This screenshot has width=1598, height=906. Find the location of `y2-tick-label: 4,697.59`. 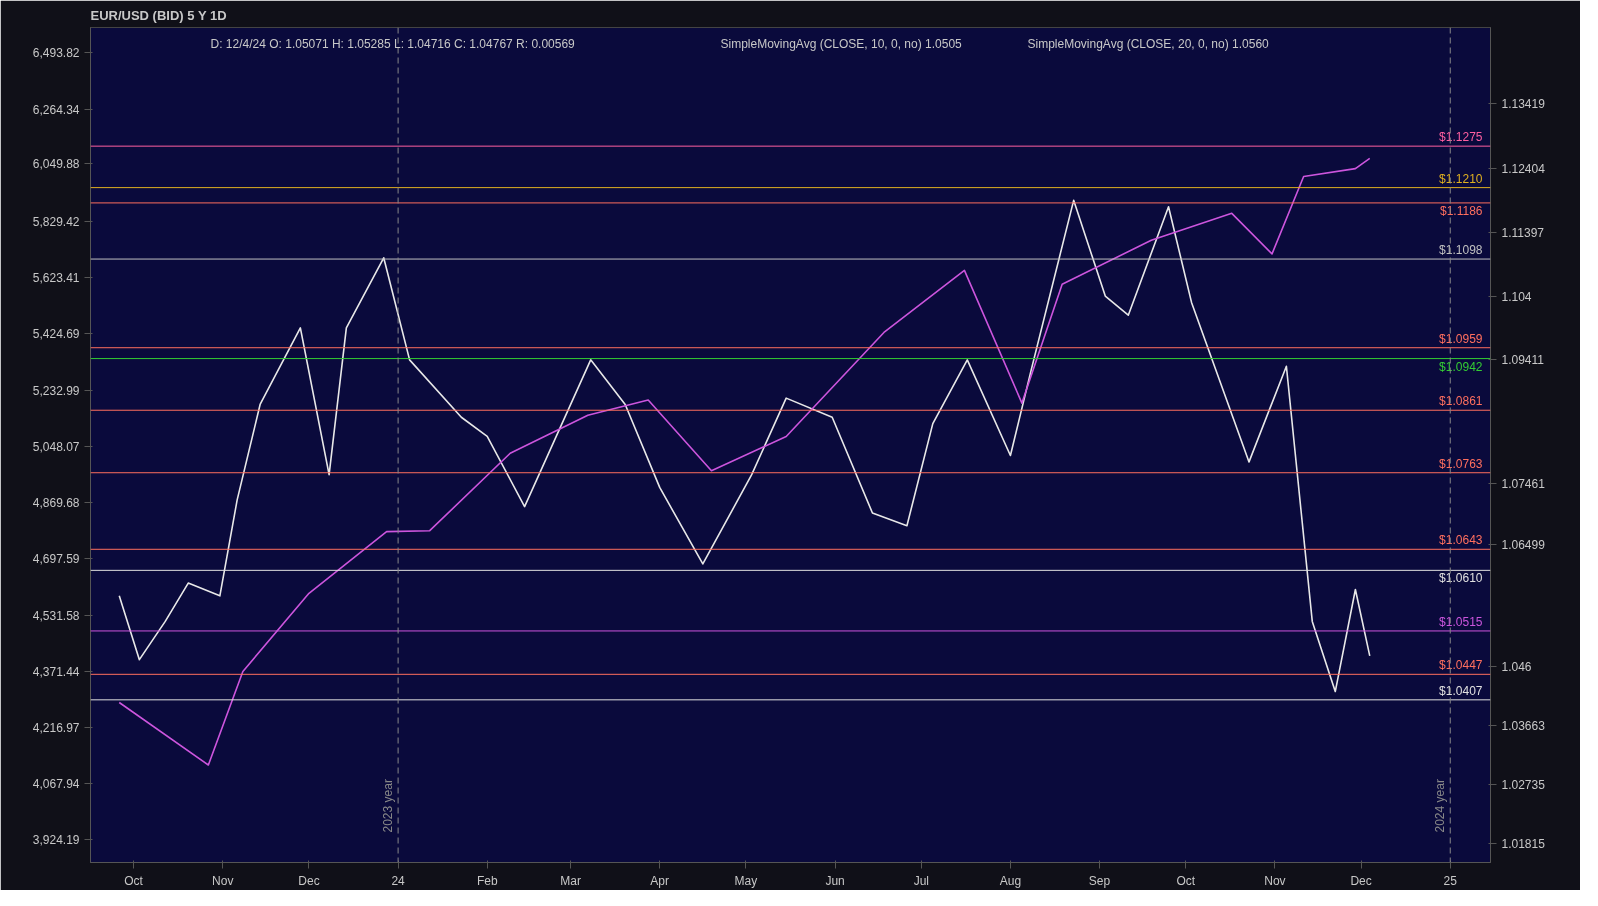

y2-tick-label: 4,697.59 is located at coordinates (56, 559).